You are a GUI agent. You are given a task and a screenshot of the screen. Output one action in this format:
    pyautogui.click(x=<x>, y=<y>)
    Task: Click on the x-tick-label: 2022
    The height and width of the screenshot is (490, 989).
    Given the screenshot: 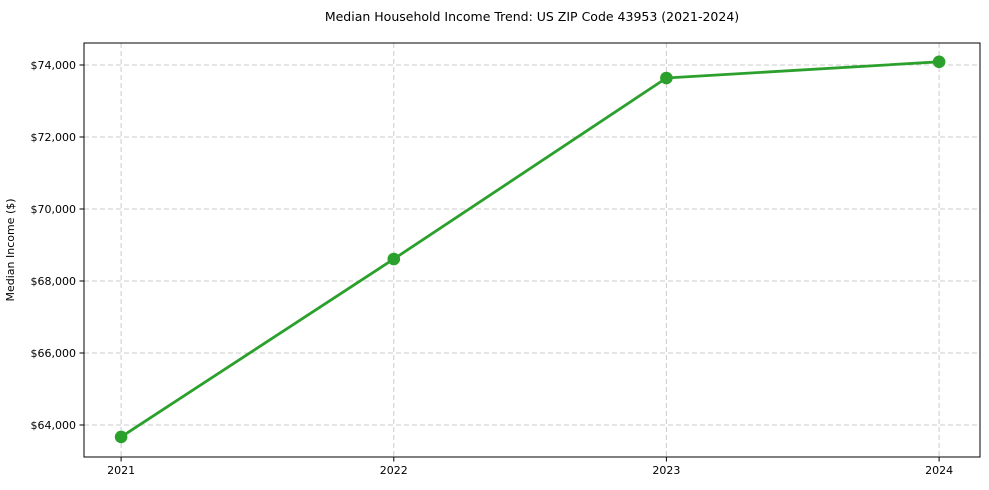 What is the action you would take?
    pyautogui.click(x=394, y=470)
    